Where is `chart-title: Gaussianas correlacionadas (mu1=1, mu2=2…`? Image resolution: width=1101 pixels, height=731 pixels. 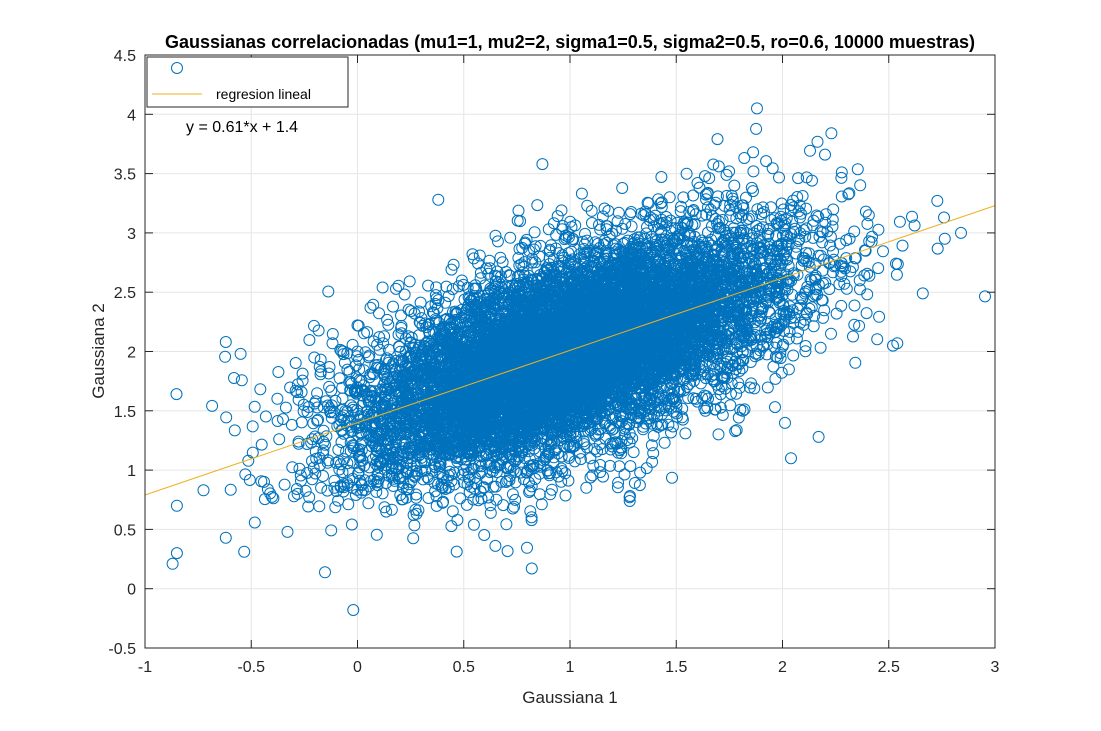 chart-title: Gaussianas correlacionadas (mu1=1, mu2=2… is located at coordinates (570, 42).